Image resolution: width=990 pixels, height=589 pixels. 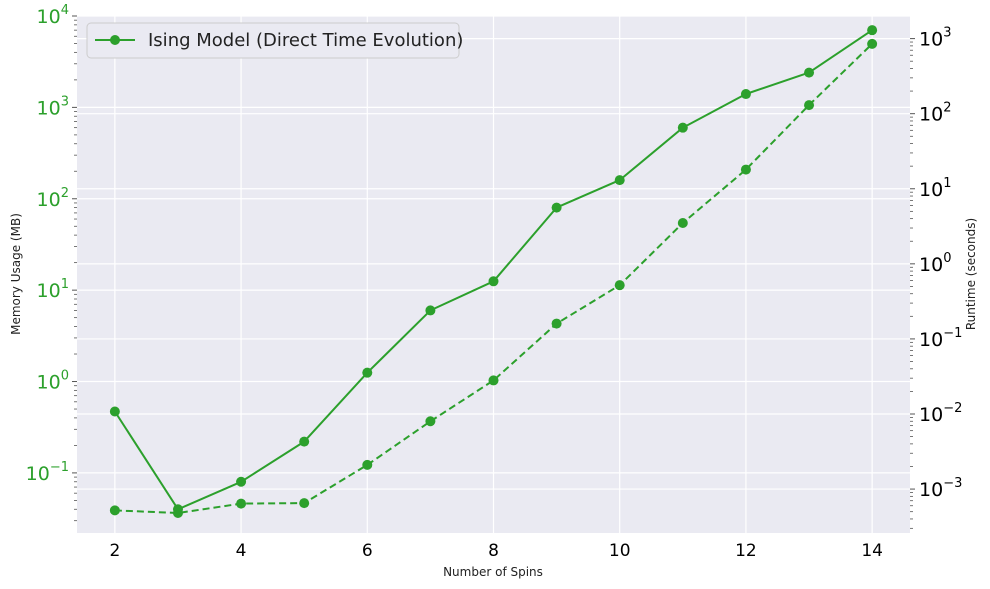 I want to click on x-tick-label: 8, so click(x=493, y=551).